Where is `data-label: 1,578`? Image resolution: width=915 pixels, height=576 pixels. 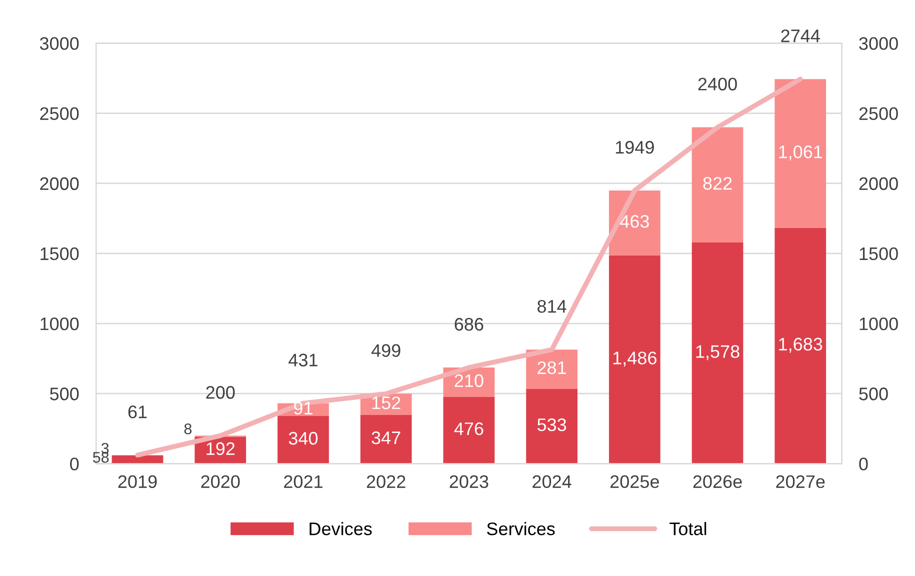 data-label: 1,578 is located at coordinates (718, 352).